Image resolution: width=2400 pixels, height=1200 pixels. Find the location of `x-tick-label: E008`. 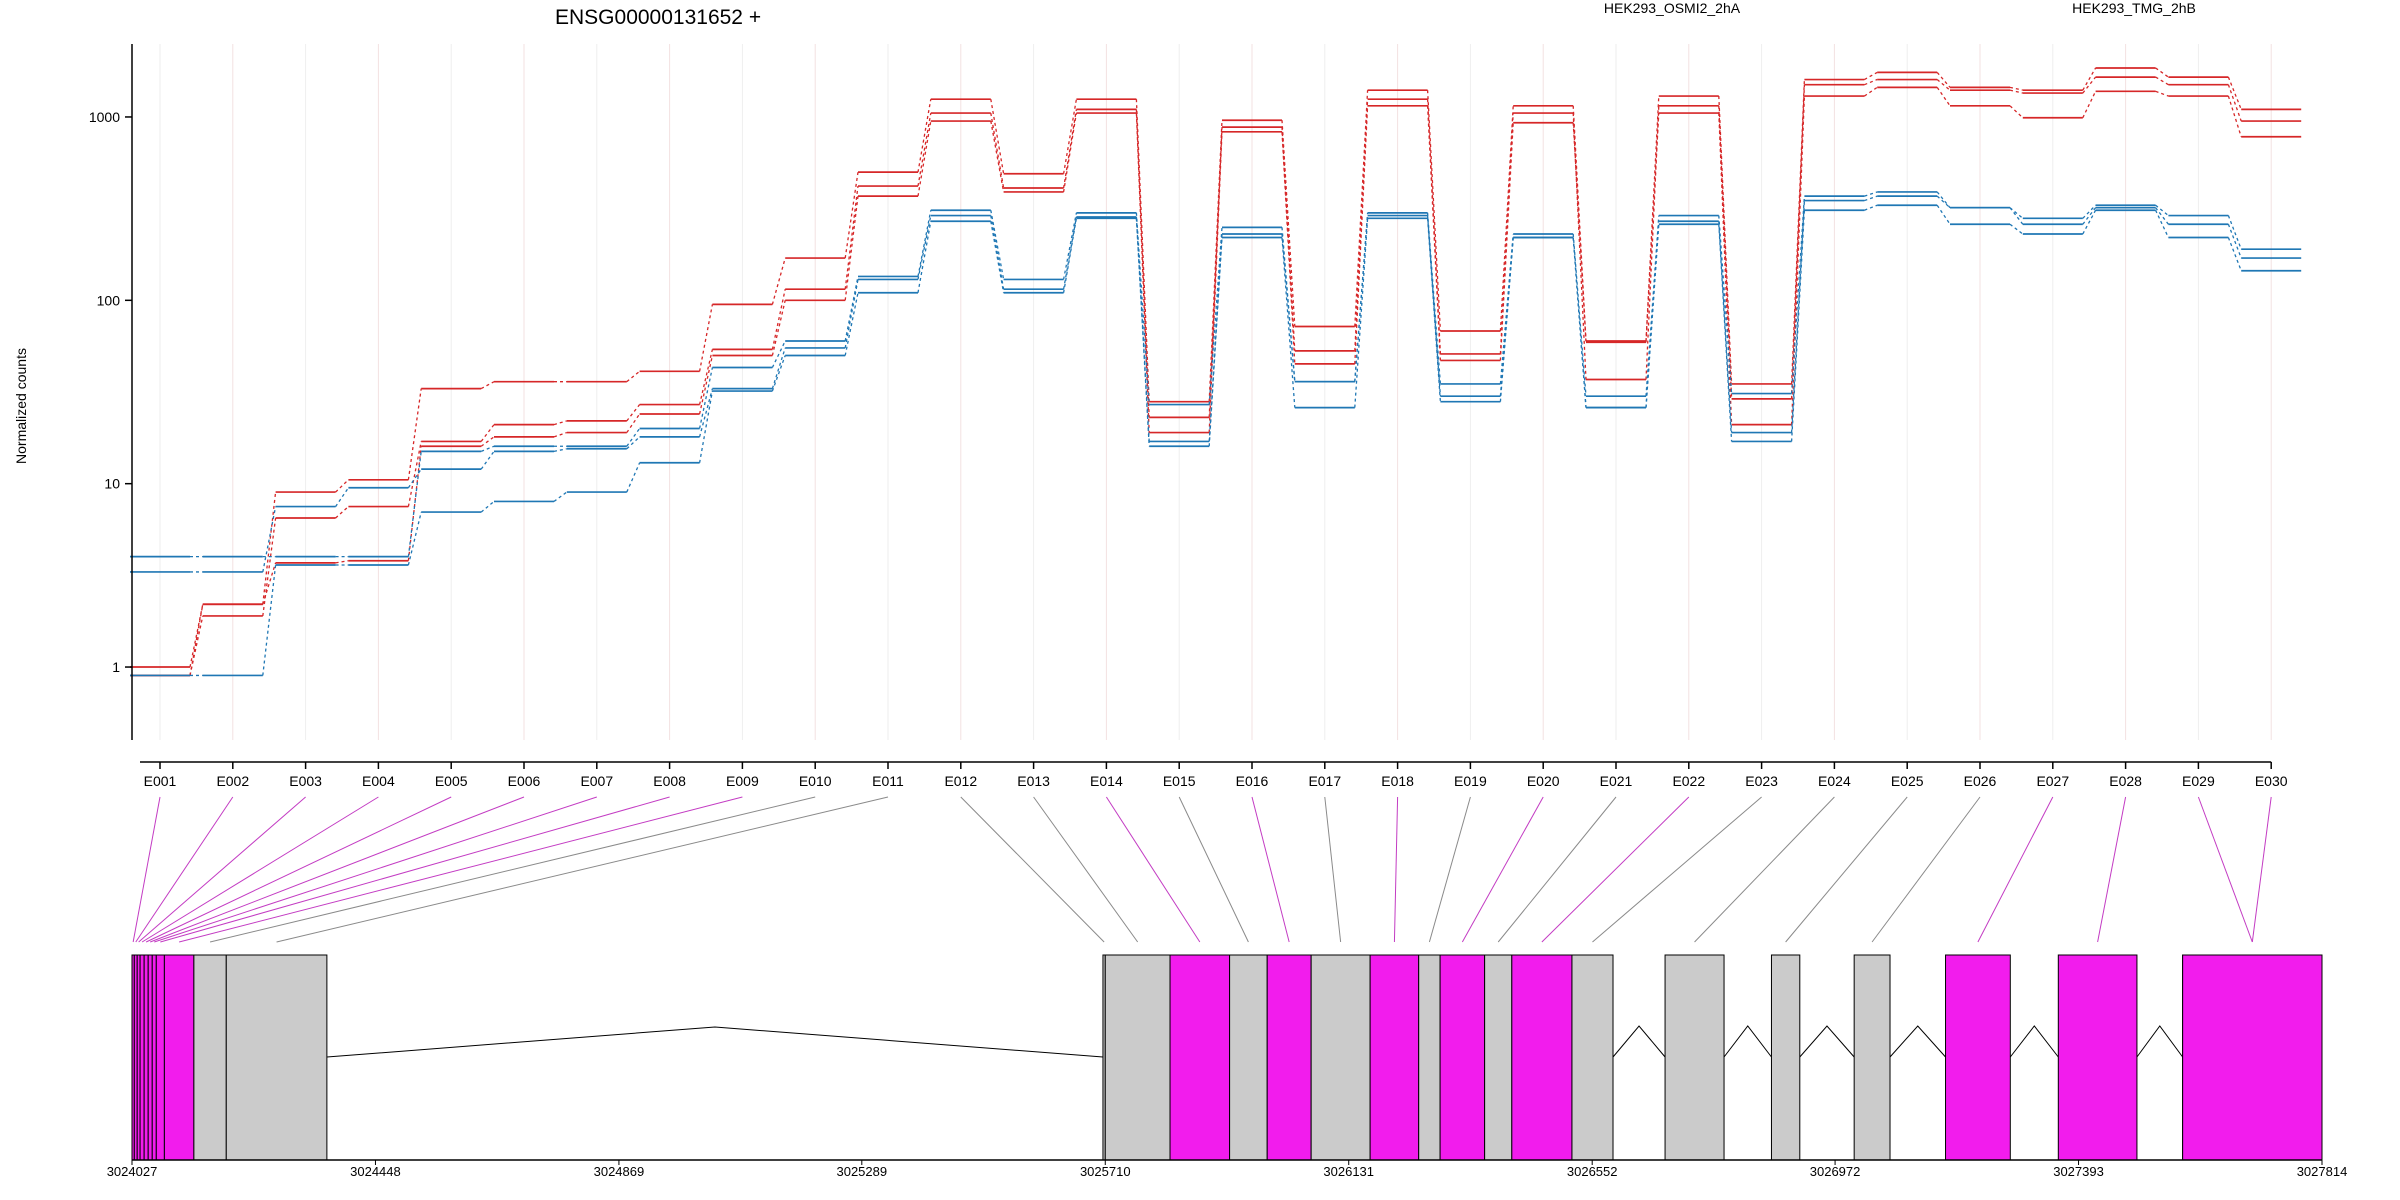

x-tick-label: E008 is located at coordinates (669, 781).